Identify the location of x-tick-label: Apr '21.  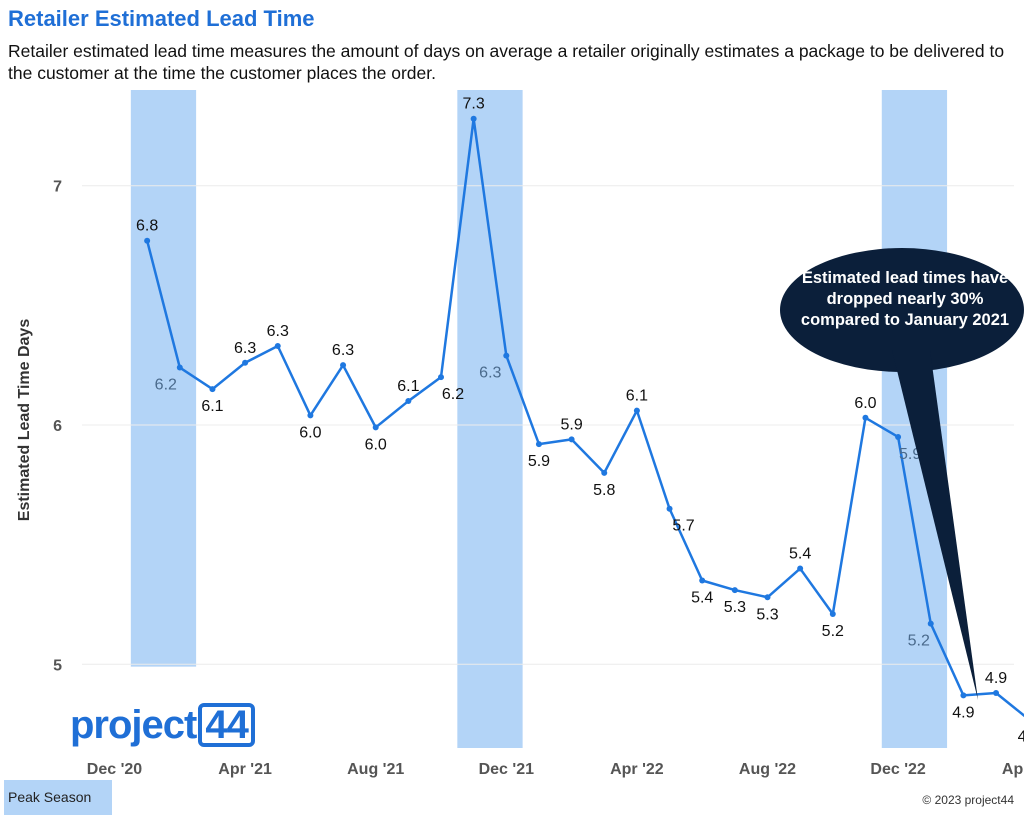
(245, 769).